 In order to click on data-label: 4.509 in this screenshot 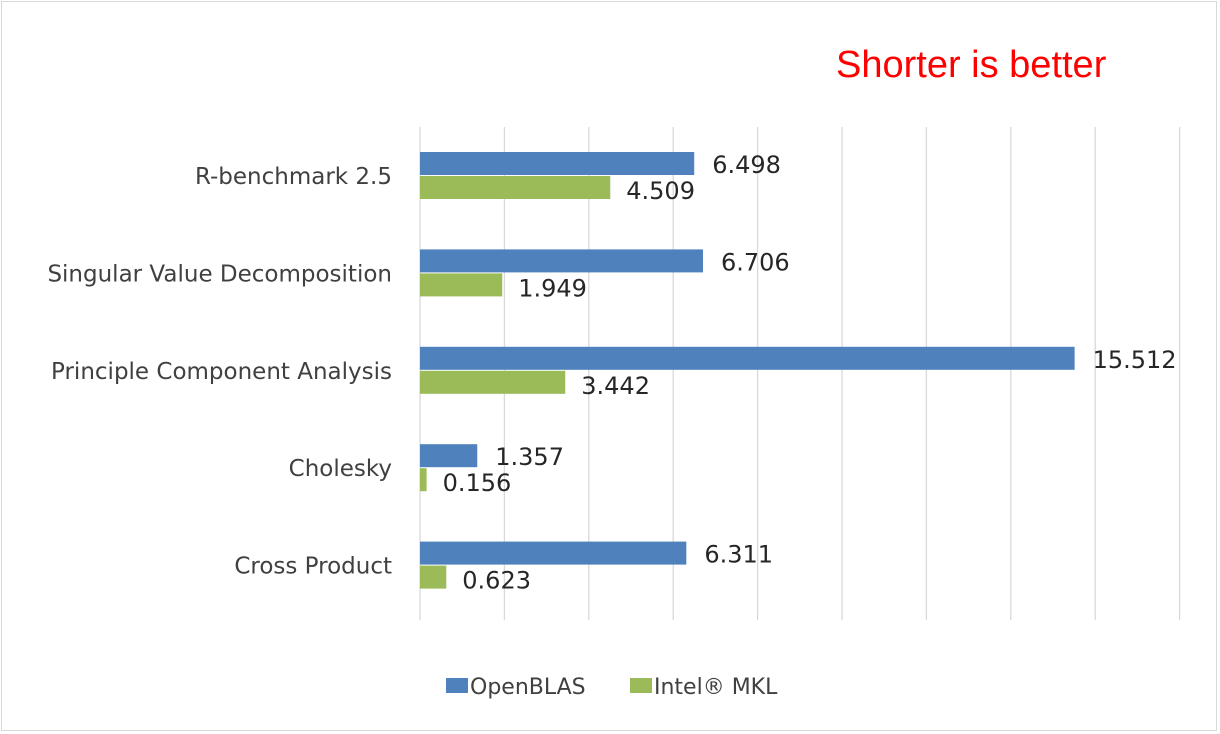, I will do `click(660, 191)`.